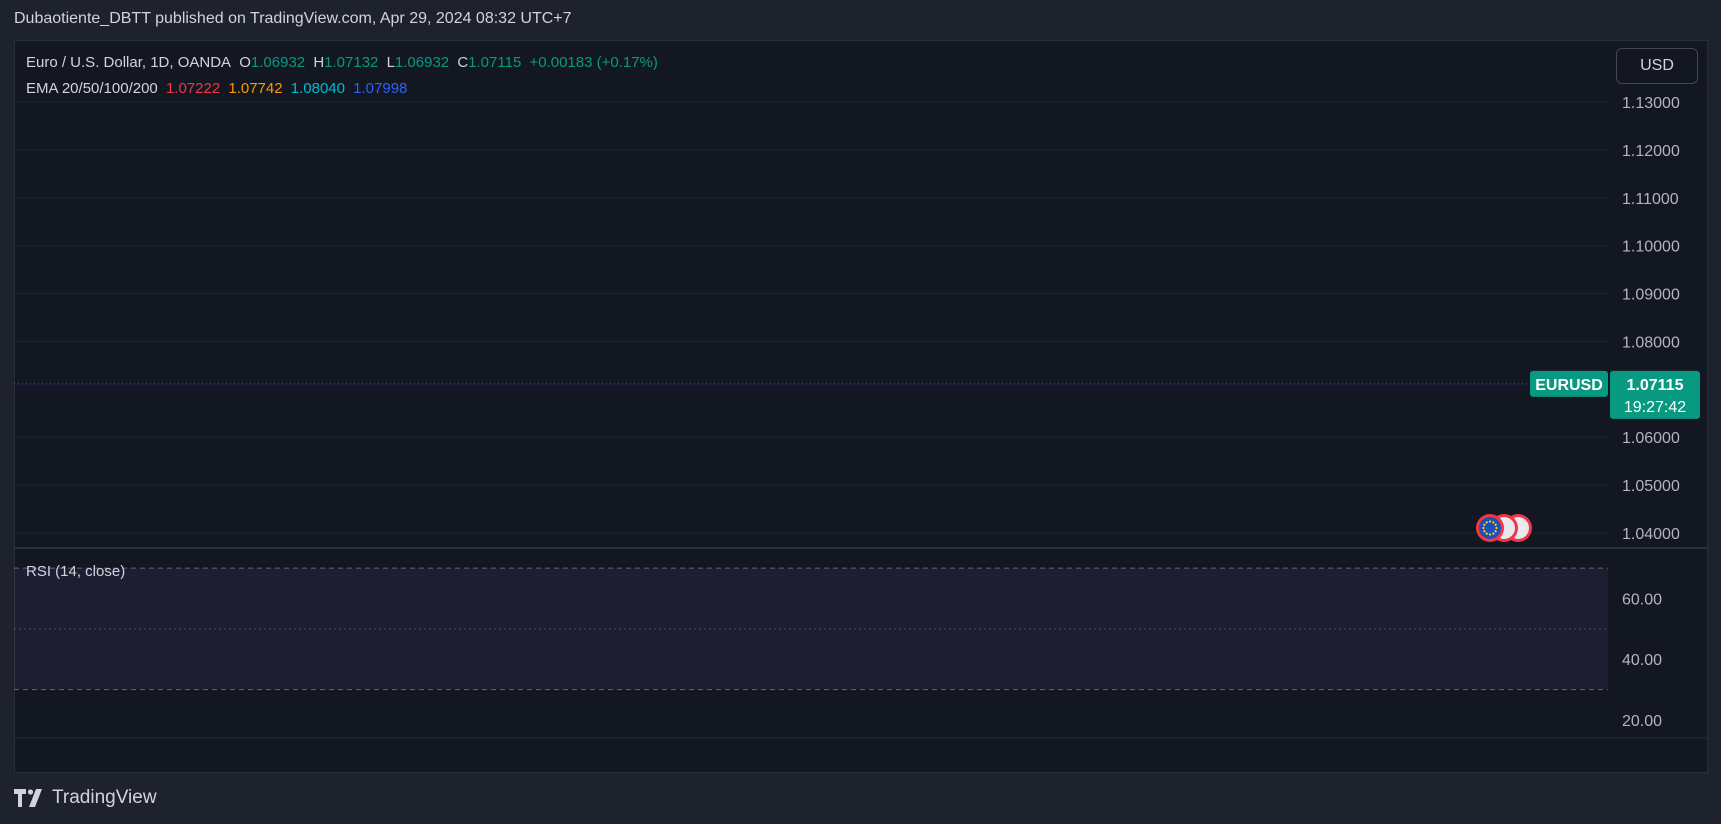 This screenshot has height=824, width=1721. I want to click on price-tick-label: 1.13000, so click(1651, 103).